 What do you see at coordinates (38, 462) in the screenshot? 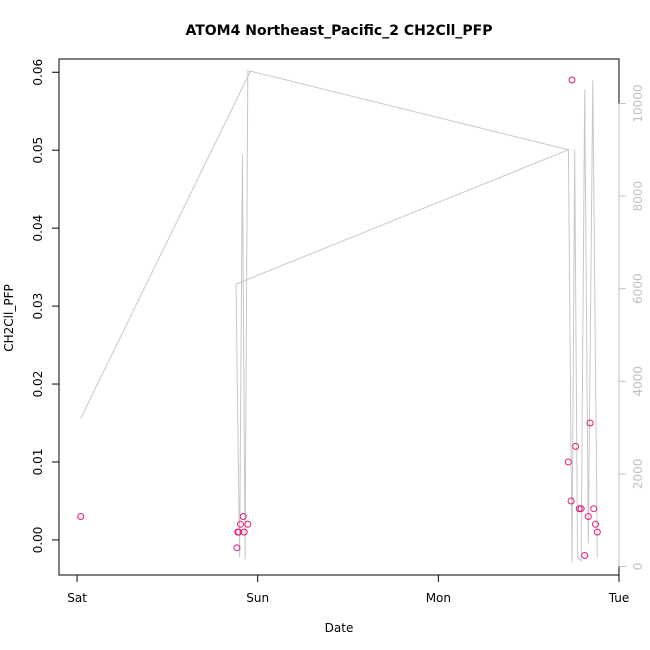
I see `y-tick-label: 0.01` at bounding box center [38, 462].